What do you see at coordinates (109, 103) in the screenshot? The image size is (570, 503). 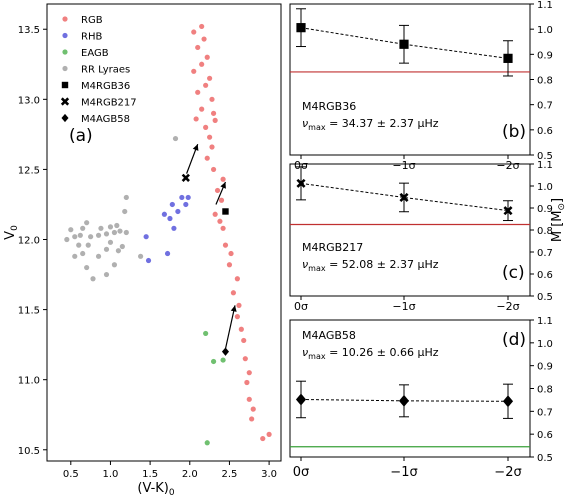 I see `legend-label: M4RGB217` at bounding box center [109, 103].